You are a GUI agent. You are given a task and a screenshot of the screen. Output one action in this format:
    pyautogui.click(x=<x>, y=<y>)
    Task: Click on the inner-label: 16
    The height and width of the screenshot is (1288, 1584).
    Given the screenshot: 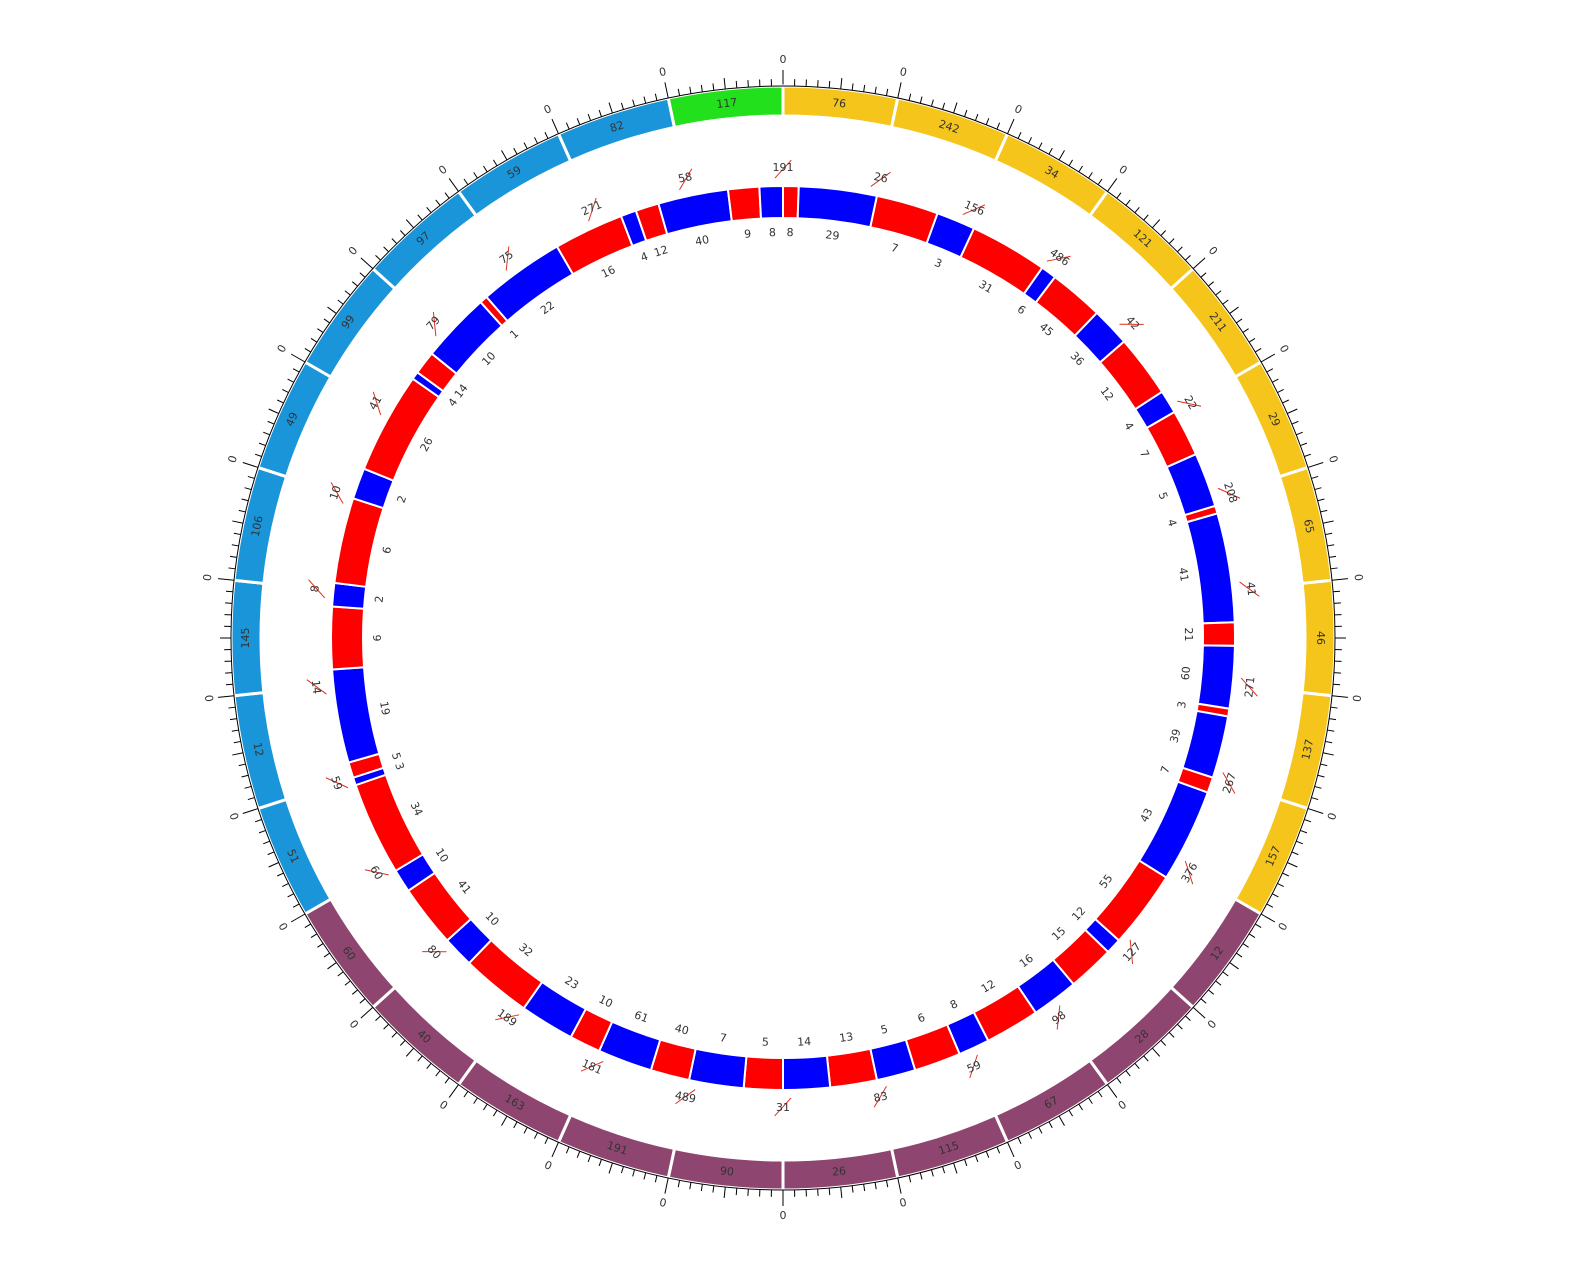 What is the action you would take?
    pyautogui.click(x=1026, y=961)
    